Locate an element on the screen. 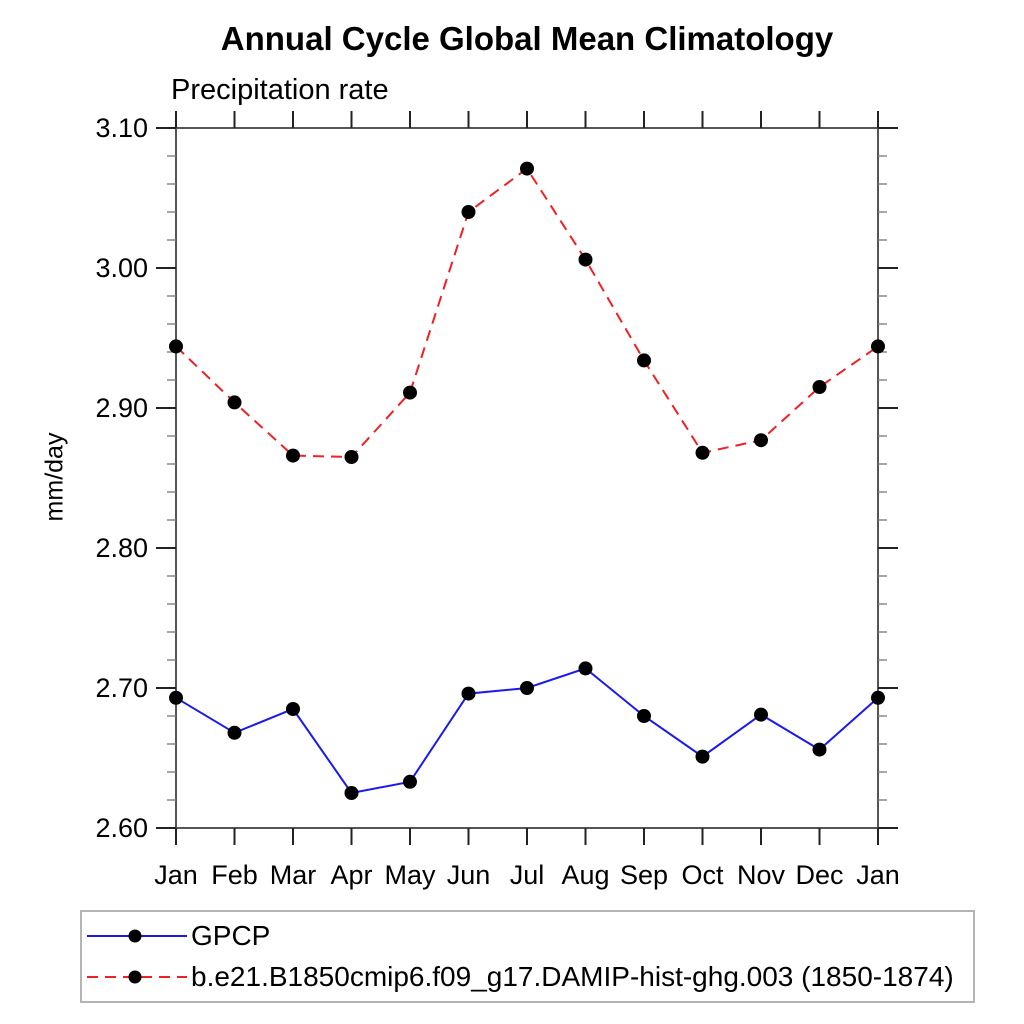 The image size is (1024, 1024). chart-title: Annual Cycle Global Mean Climatology is located at coordinates (527, 38).